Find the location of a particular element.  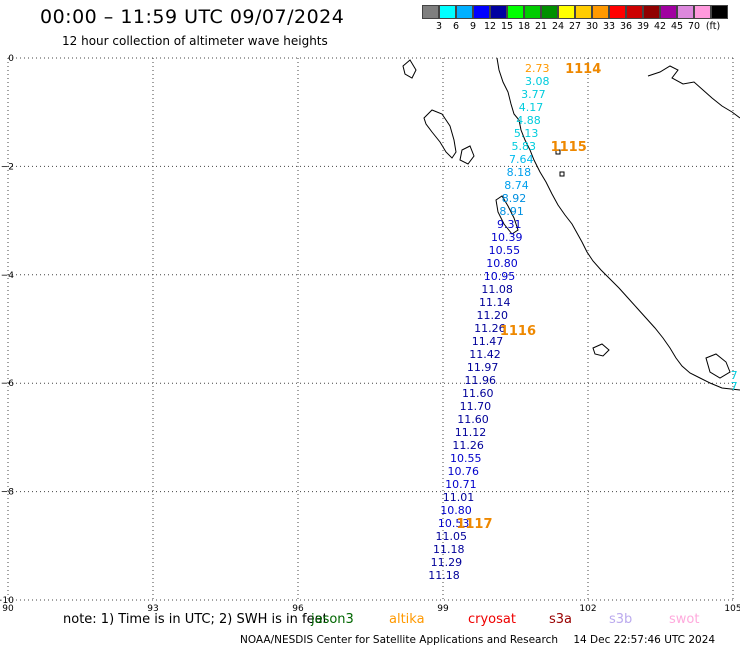

legend-swatches is located at coordinates (575, 12).